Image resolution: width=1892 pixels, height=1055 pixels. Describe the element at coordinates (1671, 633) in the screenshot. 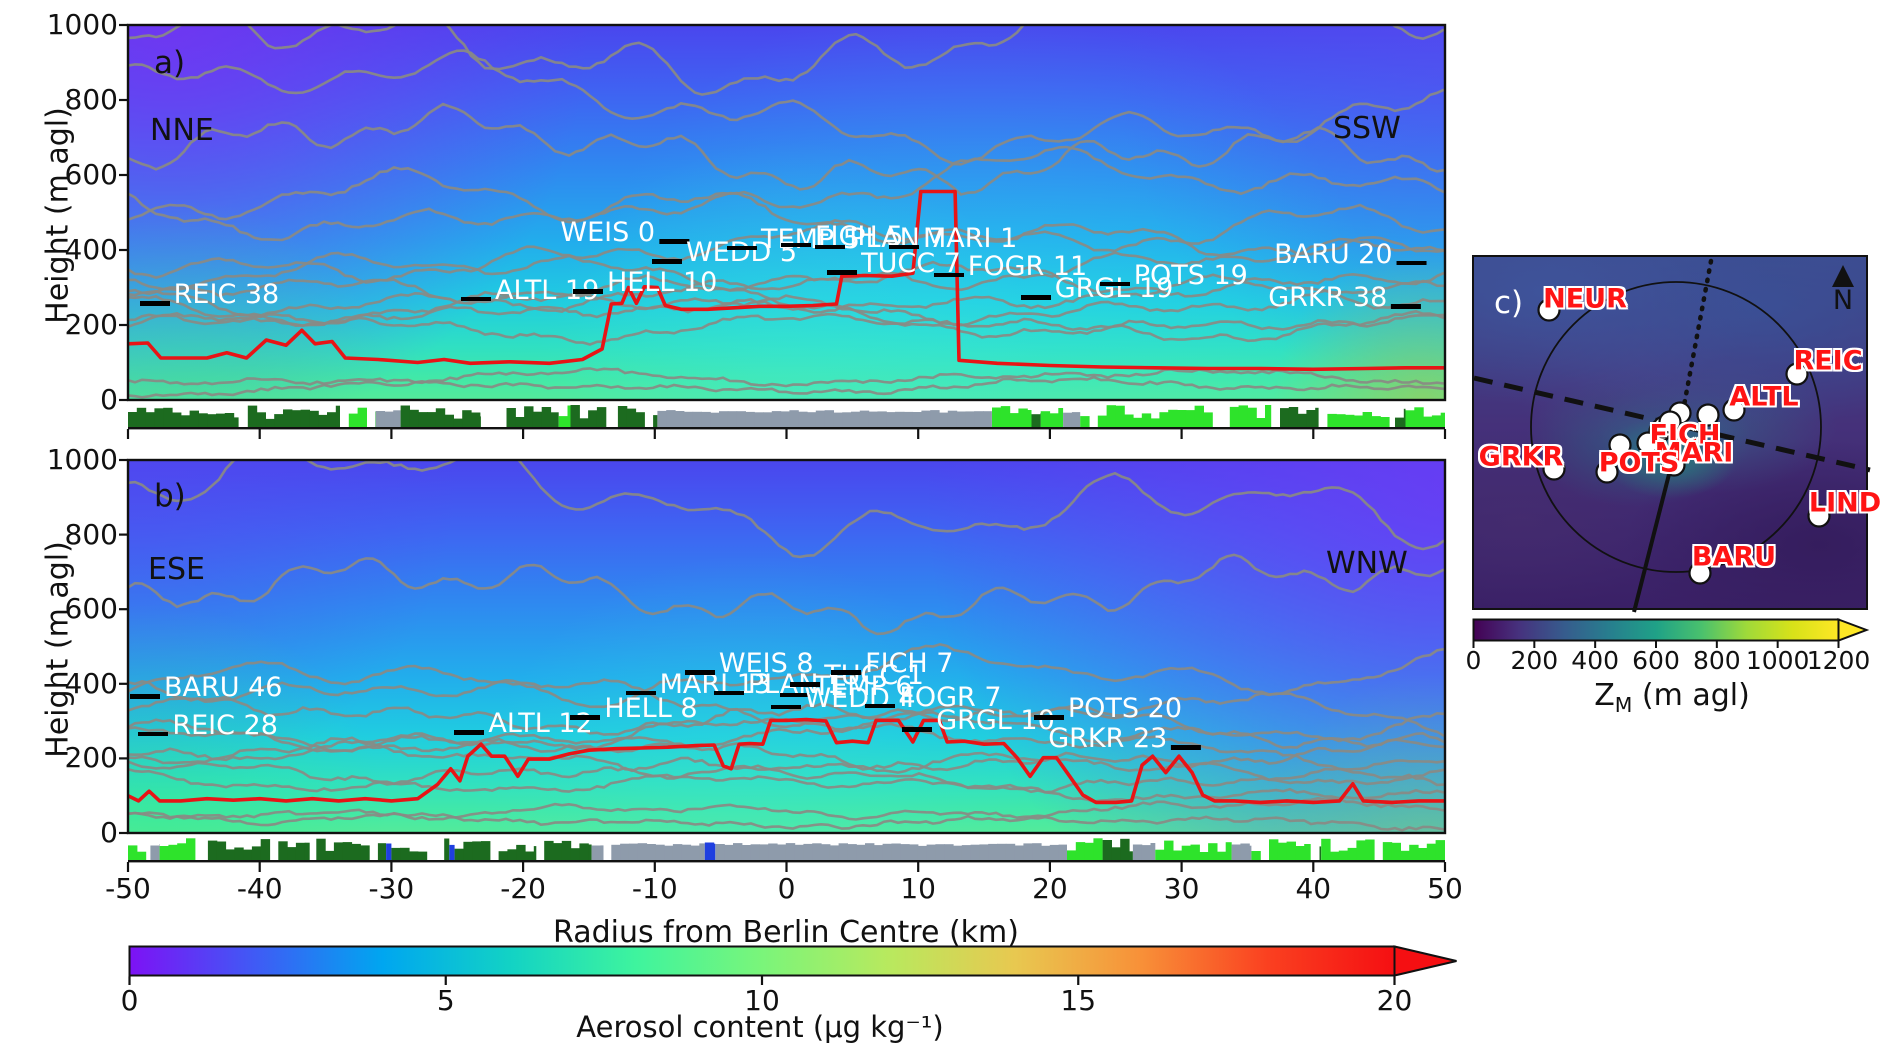

I see `map-colorbar` at that location.